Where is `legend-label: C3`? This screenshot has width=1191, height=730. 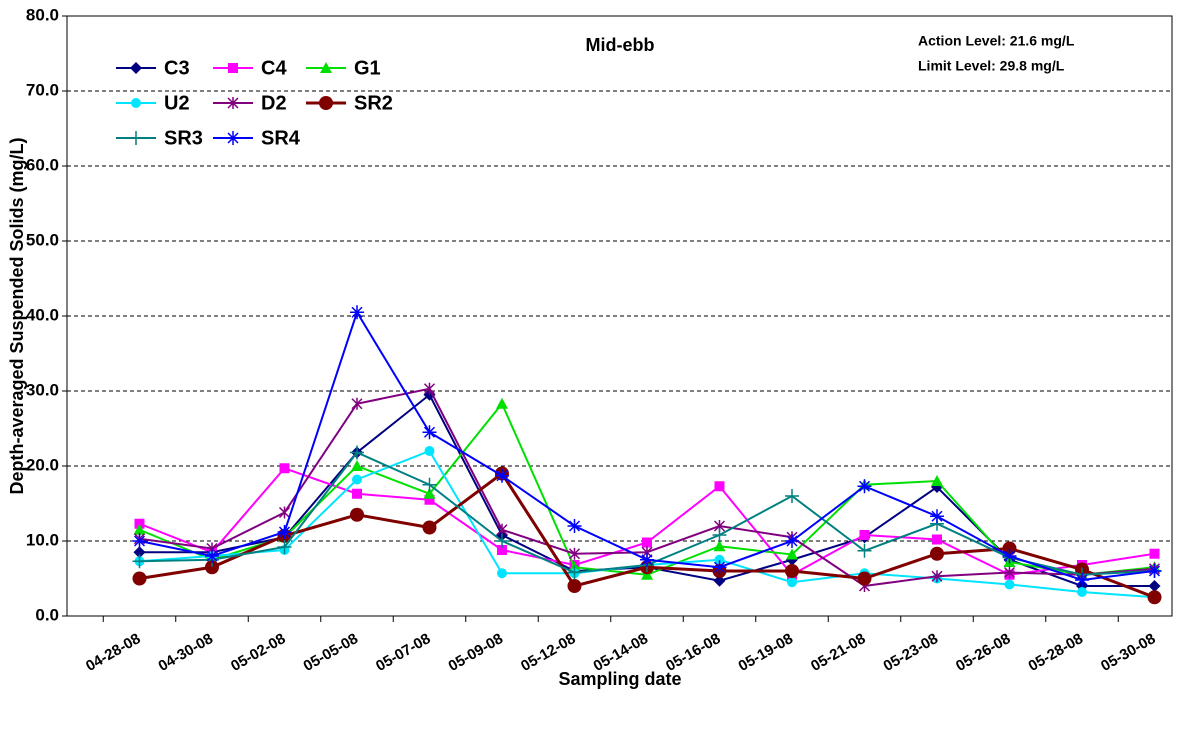 legend-label: C3 is located at coordinates (177, 68).